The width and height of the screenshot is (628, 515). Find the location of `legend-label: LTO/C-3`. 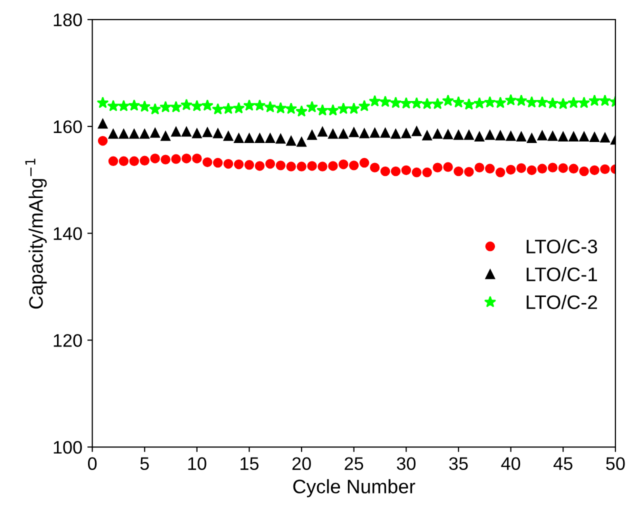

legend-label: LTO/C-3 is located at coordinates (562, 246).